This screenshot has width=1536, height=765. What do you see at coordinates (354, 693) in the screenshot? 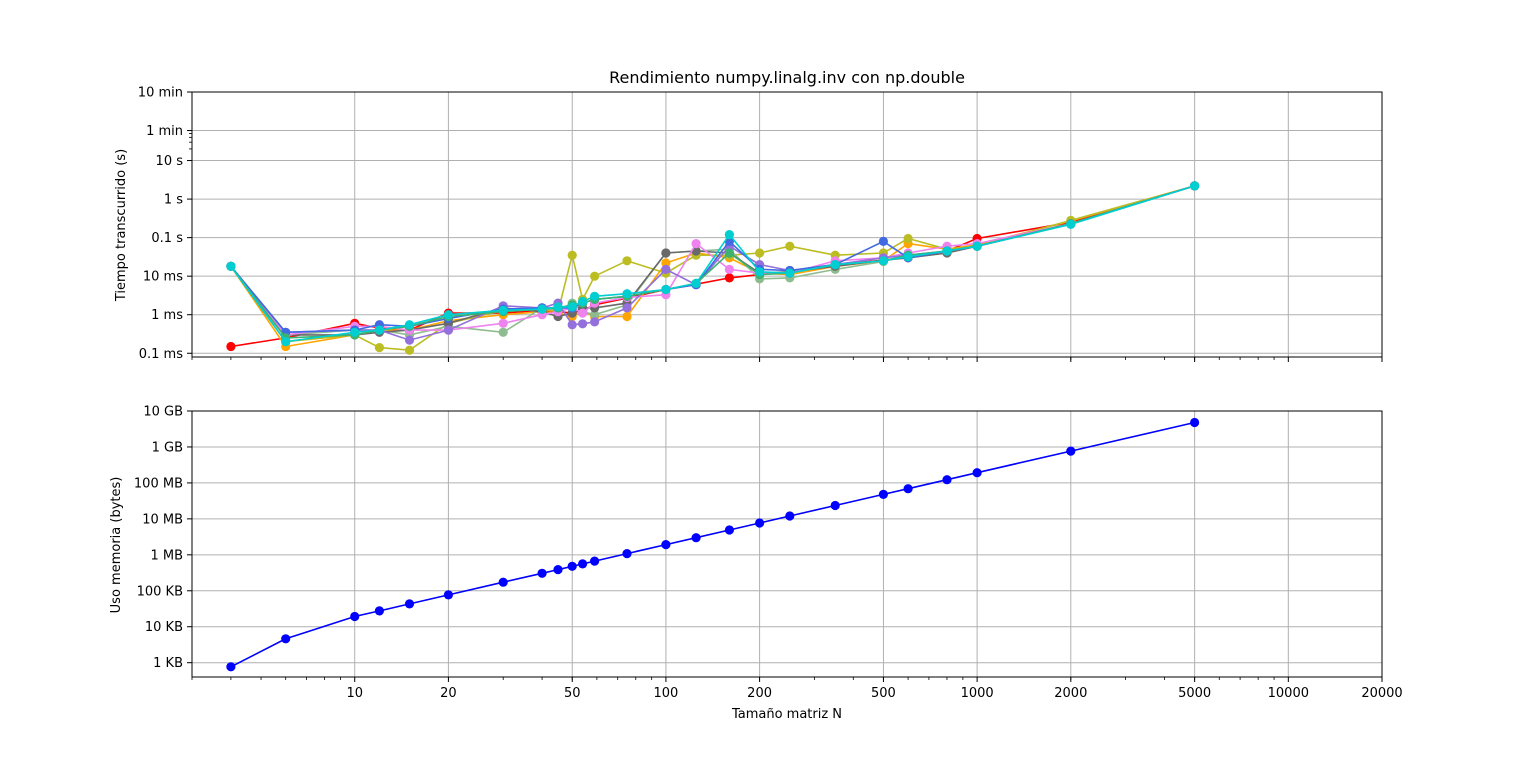
I see `x-tick-label: 10` at bounding box center [354, 693].